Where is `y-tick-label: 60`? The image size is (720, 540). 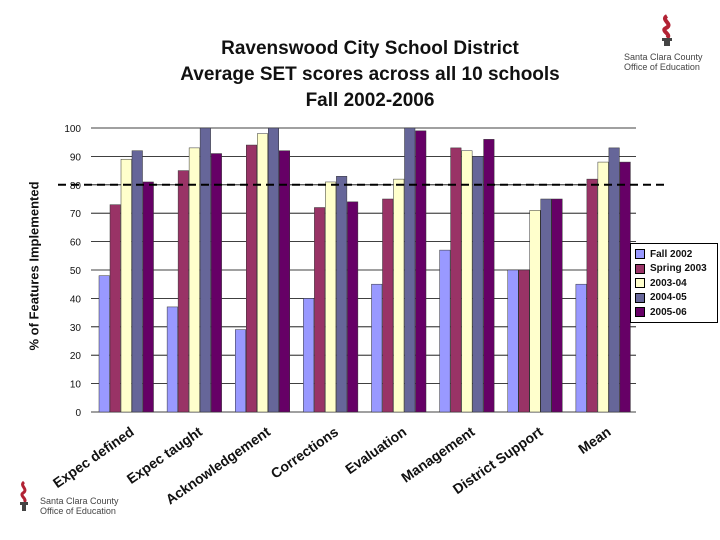 y-tick-label: 60 is located at coordinates (76, 243).